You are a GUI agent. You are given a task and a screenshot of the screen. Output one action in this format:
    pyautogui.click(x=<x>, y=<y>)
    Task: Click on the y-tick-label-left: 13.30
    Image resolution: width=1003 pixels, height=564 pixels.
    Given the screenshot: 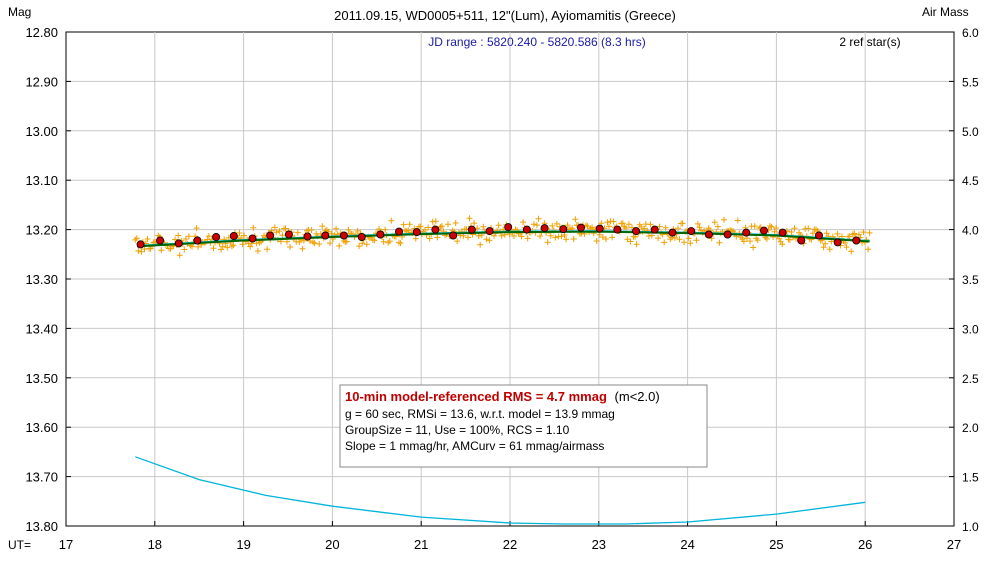 What is the action you would take?
    pyautogui.click(x=41, y=279)
    